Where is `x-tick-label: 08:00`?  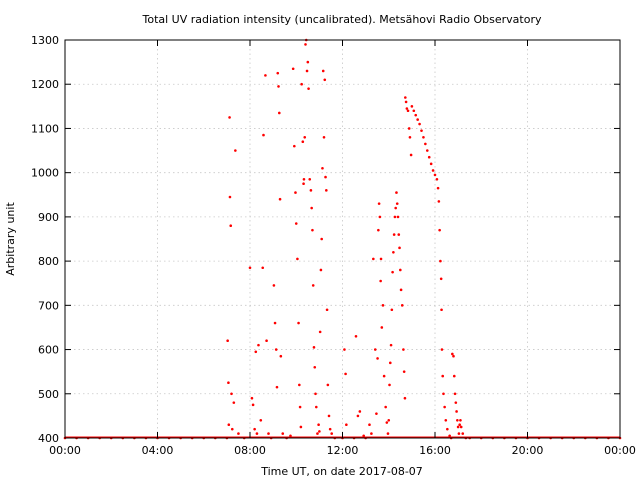
x-tick-label: 08:00 is located at coordinates (250, 450).